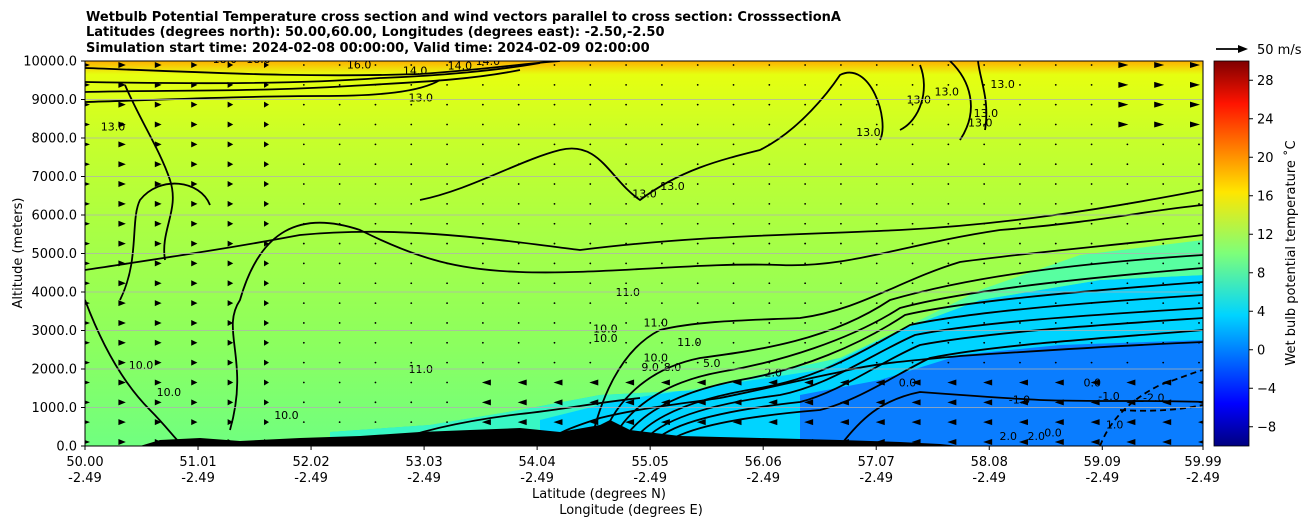 The height and width of the screenshot is (526, 1311). I want to click on colorbar-tick-label: −8, so click(1266, 427).